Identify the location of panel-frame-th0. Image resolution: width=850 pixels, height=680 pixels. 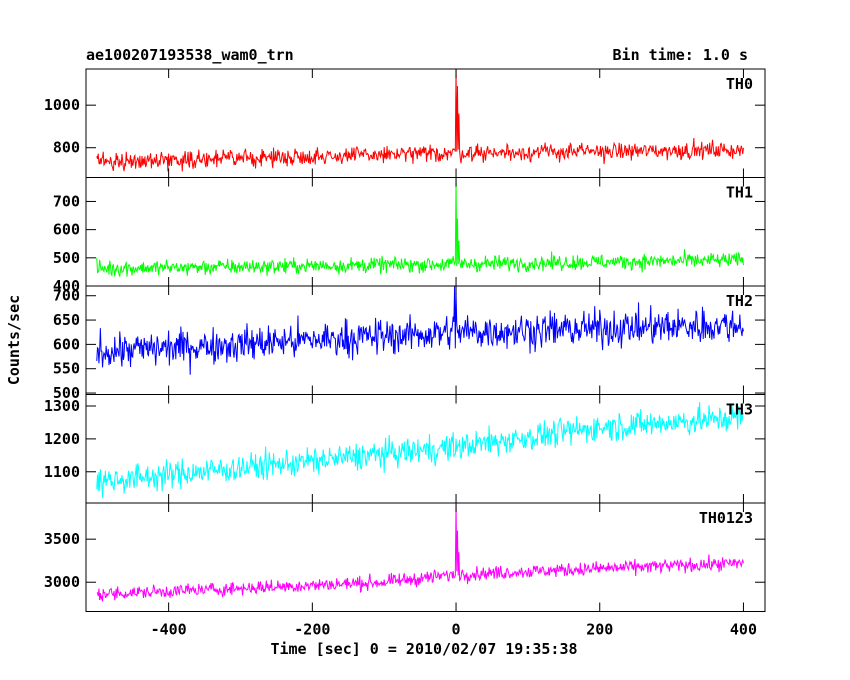
(425, 123).